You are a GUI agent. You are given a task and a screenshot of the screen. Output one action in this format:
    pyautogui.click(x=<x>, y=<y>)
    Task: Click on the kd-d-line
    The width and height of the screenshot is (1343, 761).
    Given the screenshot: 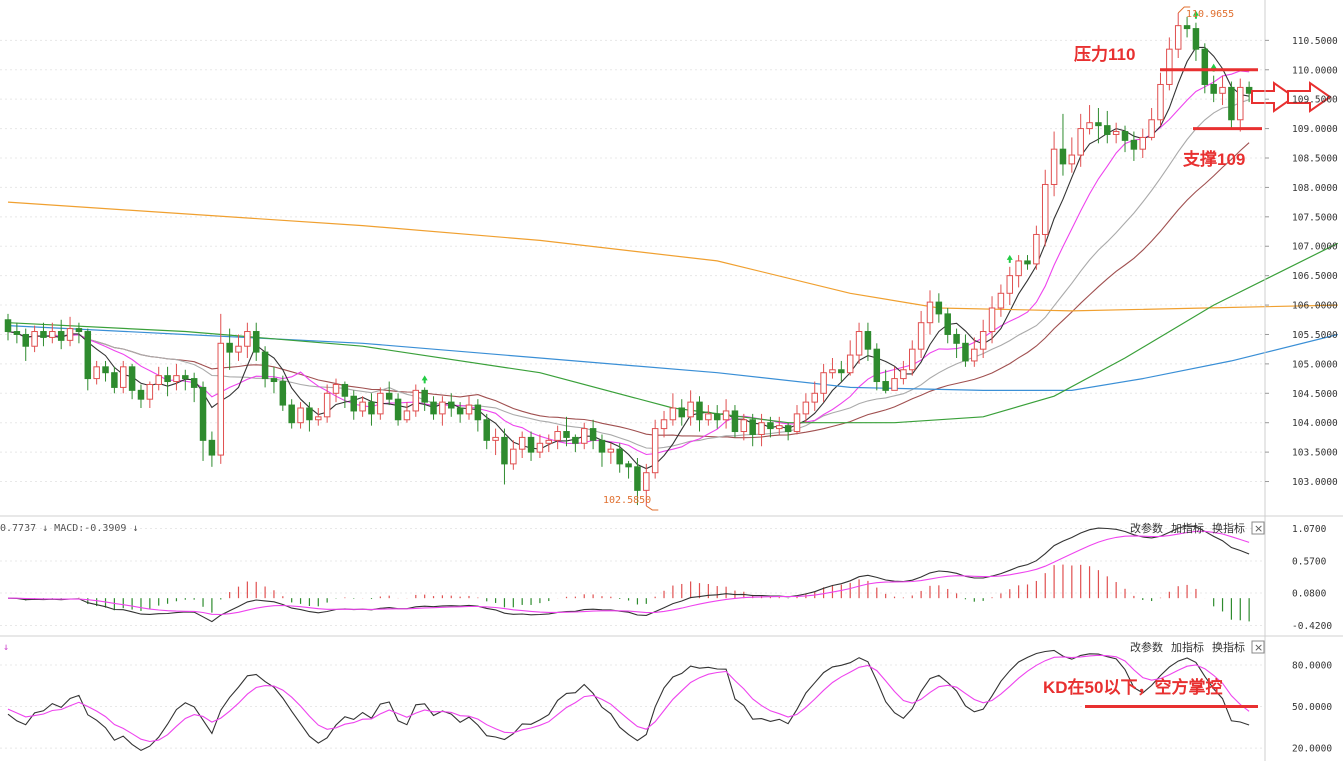 What is the action you would take?
    pyautogui.click(x=628, y=698)
    